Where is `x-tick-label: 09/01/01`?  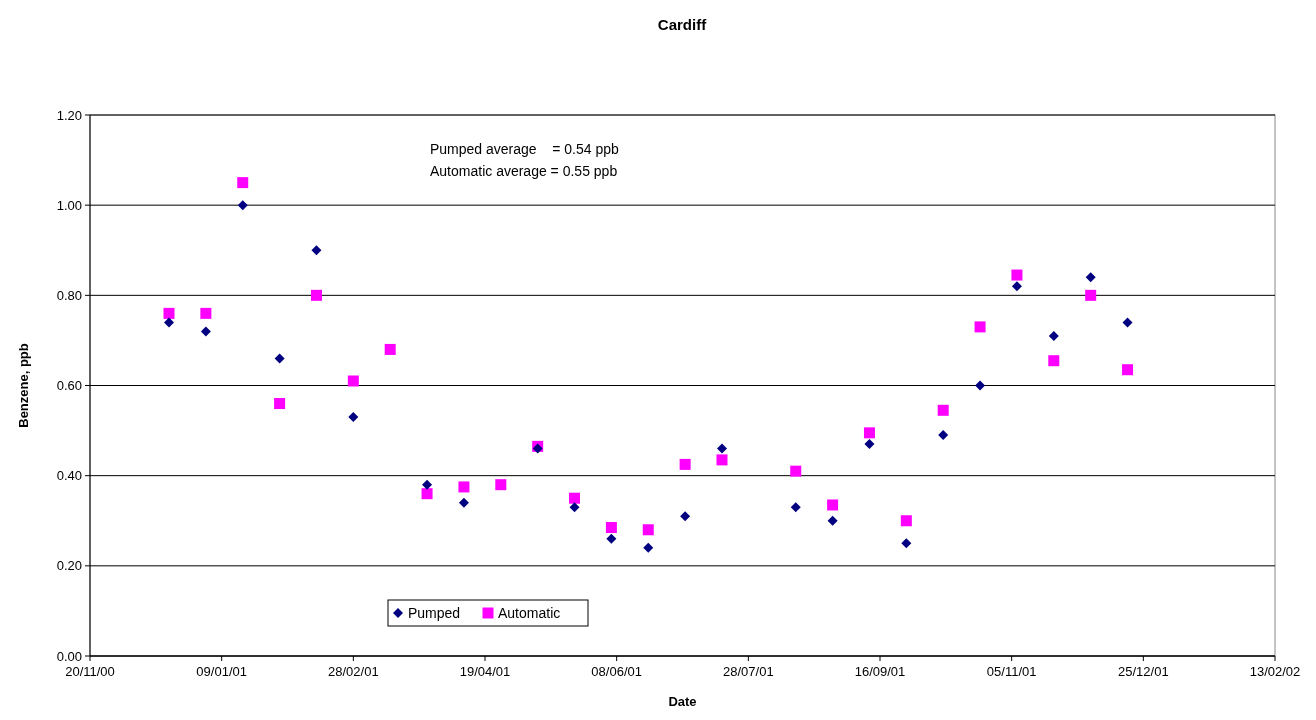 x-tick-label: 09/01/01 is located at coordinates (221, 671).